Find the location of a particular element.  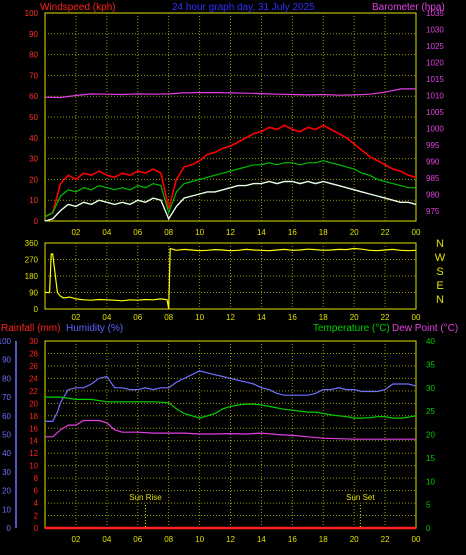

barometer-tick-label: 1030 is located at coordinates (435, 30).